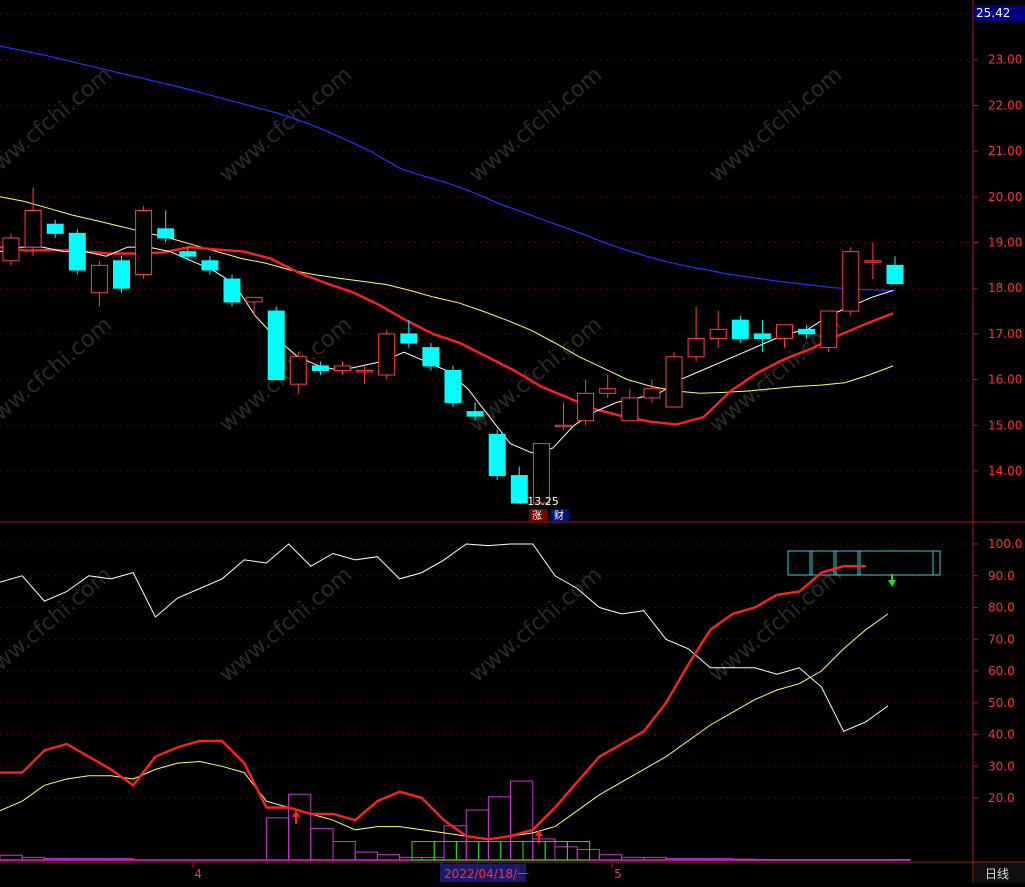 Image resolution: width=1025 pixels, height=887 pixels. What do you see at coordinates (1001, 576) in the screenshot?
I see `indicator-tick-label: 90.0` at bounding box center [1001, 576].